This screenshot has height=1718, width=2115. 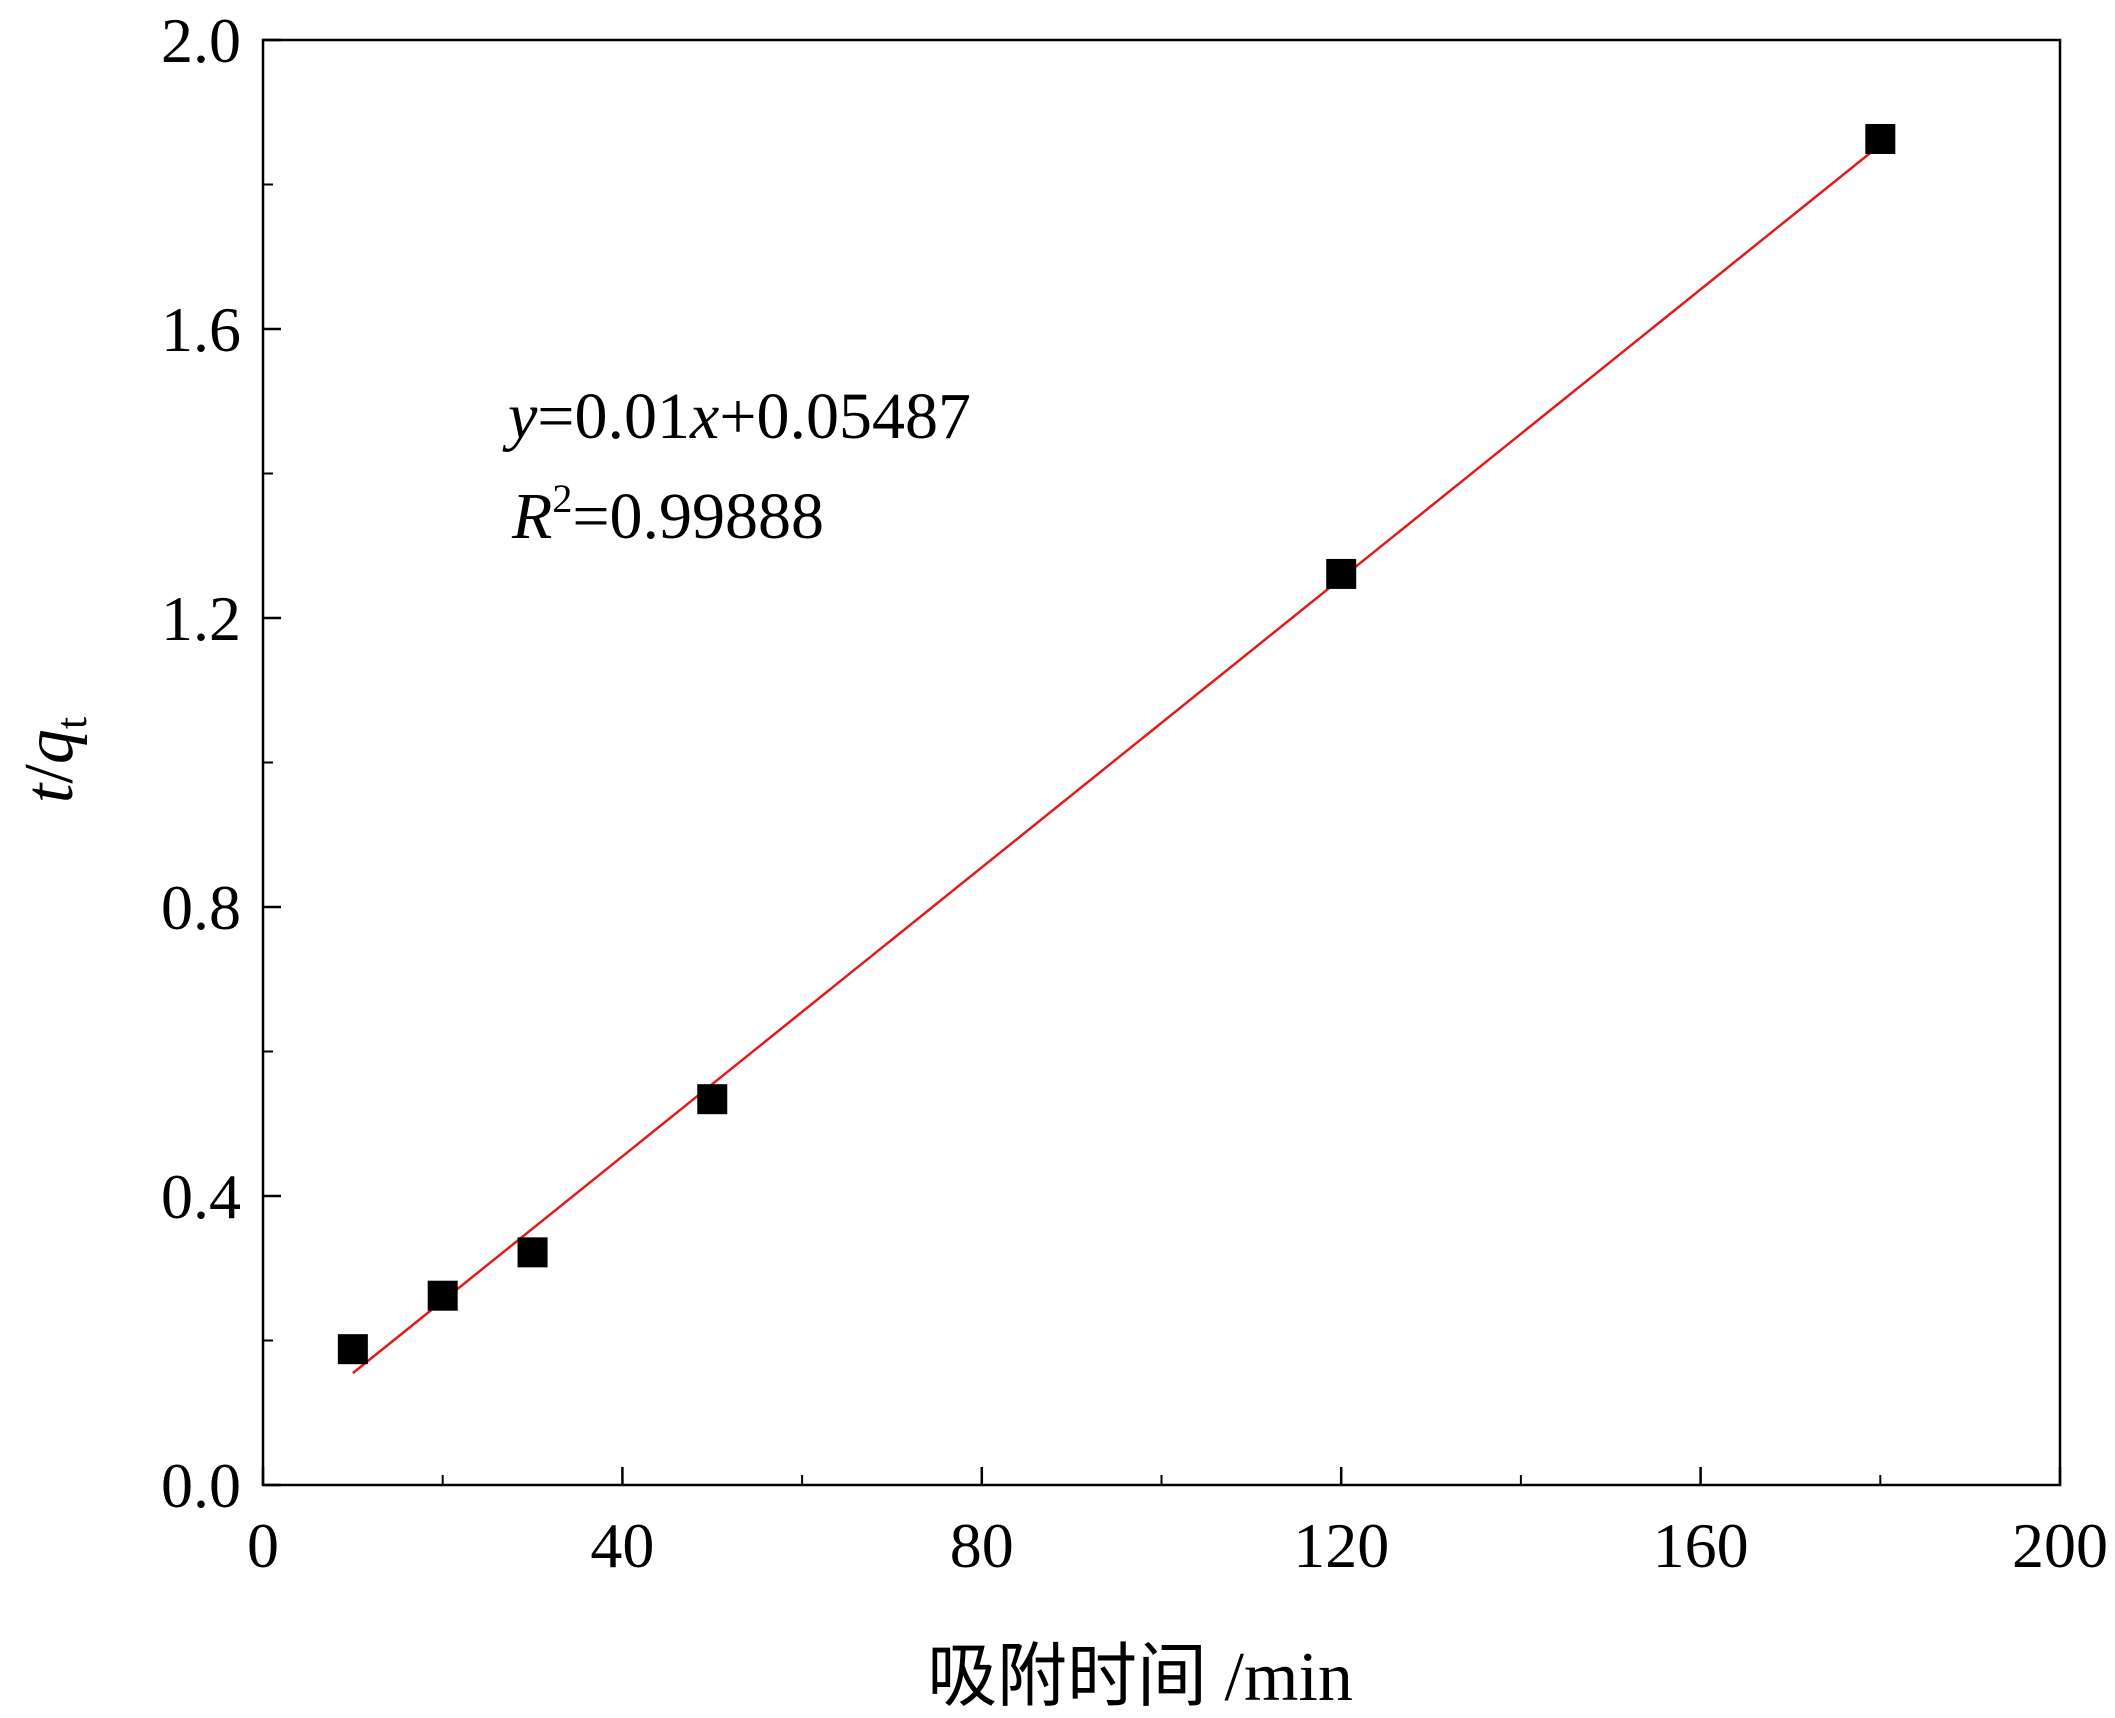 I want to click on y-tick-label: 0.4, so click(x=201, y=1196).